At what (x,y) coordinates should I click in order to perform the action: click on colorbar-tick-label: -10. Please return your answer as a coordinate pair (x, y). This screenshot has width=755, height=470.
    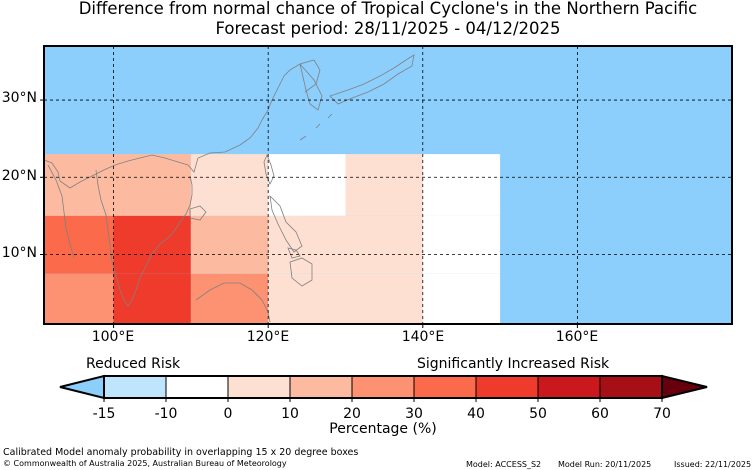
    Looking at the image, I should click on (166, 414).